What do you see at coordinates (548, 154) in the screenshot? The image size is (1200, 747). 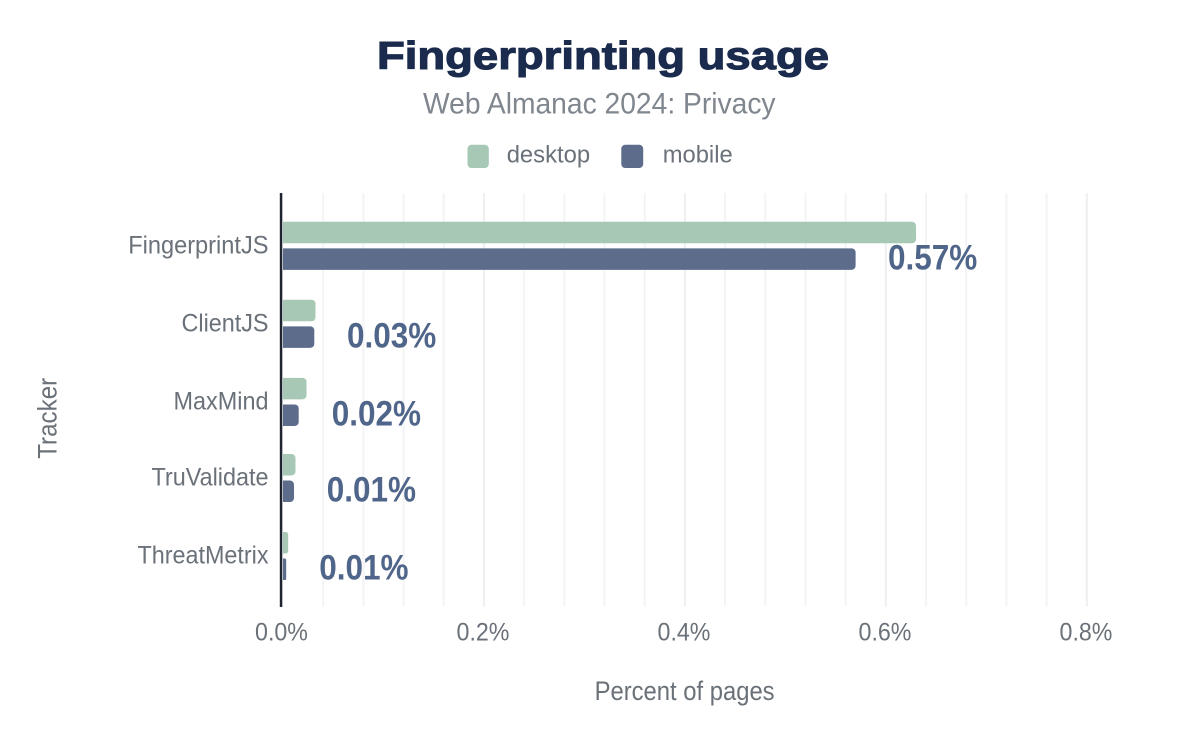 I see `svg-text: desktop` at bounding box center [548, 154].